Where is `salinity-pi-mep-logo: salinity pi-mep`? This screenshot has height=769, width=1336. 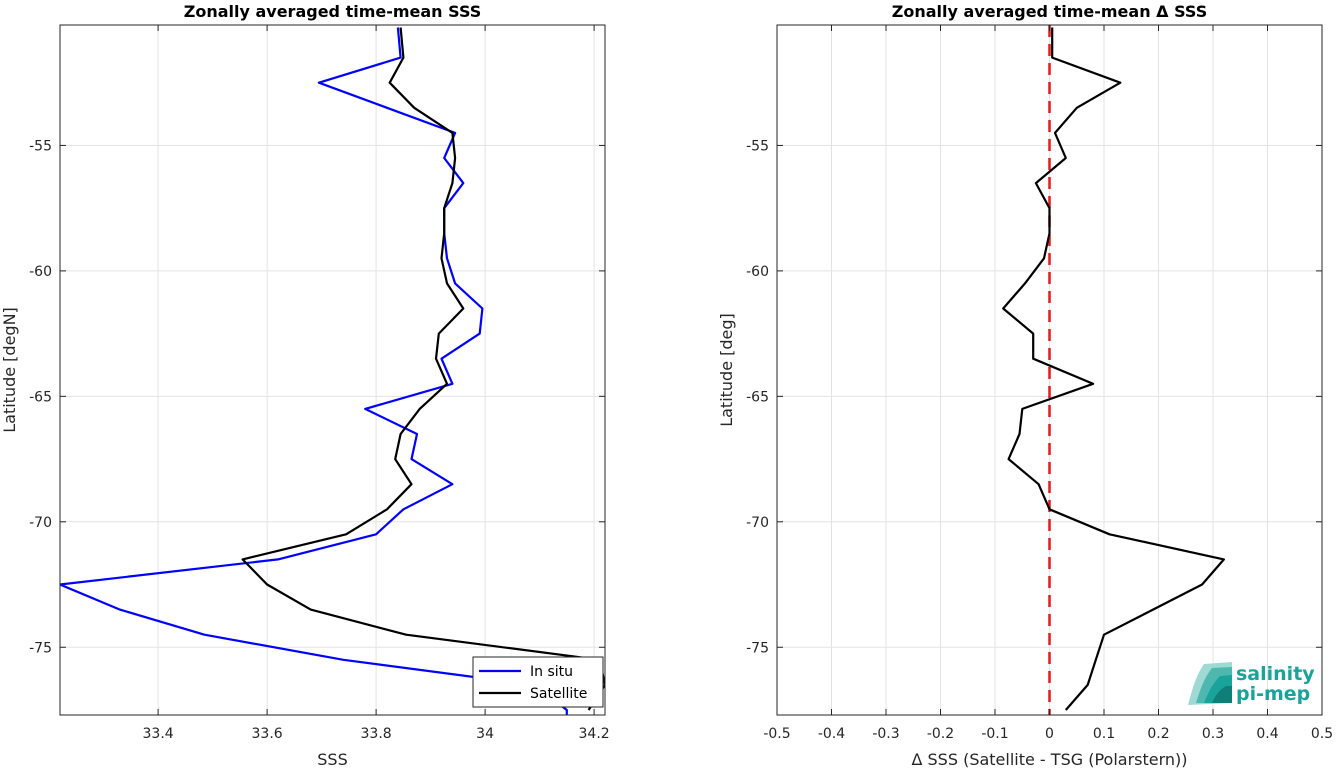
salinity-pi-mep-logo: salinity pi-mep is located at coordinates (1251, 683).